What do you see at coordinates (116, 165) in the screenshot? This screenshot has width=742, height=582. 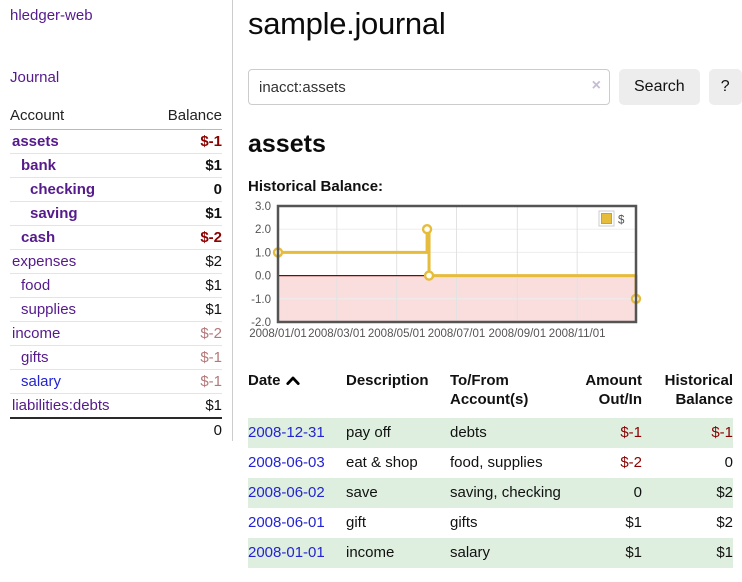 I see `sidebar-account-row: bank $1` at bounding box center [116, 165].